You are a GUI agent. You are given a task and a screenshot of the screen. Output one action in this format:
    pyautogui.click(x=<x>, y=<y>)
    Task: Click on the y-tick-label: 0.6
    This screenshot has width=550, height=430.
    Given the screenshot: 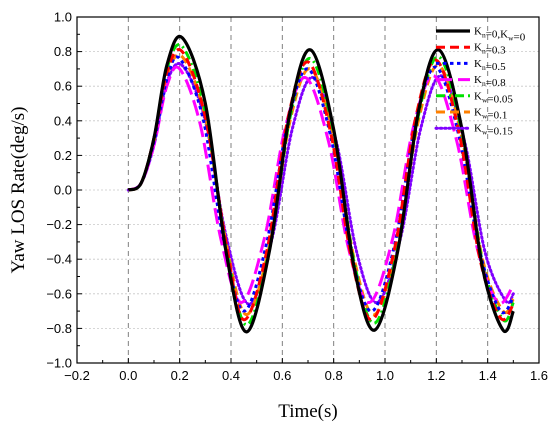 What is the action you would take?
    pyautogui.click(x=63, y=86)
    